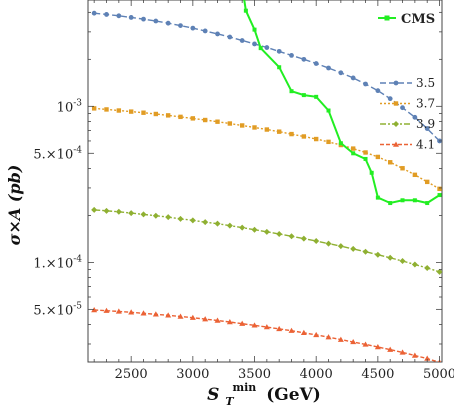 This screenshot has width=454, height=409. I want to click on y-tick-exponent: -3, so click(77, 103).